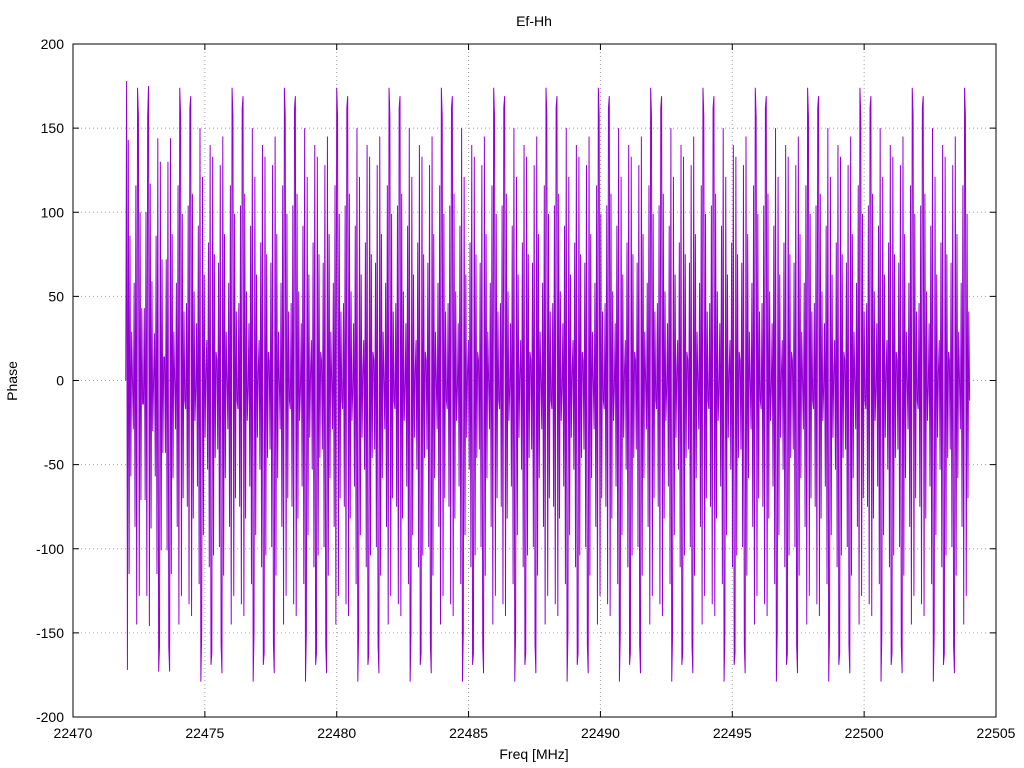 The height and width of the screenshot is (768, 1024). Describe the element at coordinates (73, 733) in the screenshot. I see `x-tick-label: 22470` at that location.